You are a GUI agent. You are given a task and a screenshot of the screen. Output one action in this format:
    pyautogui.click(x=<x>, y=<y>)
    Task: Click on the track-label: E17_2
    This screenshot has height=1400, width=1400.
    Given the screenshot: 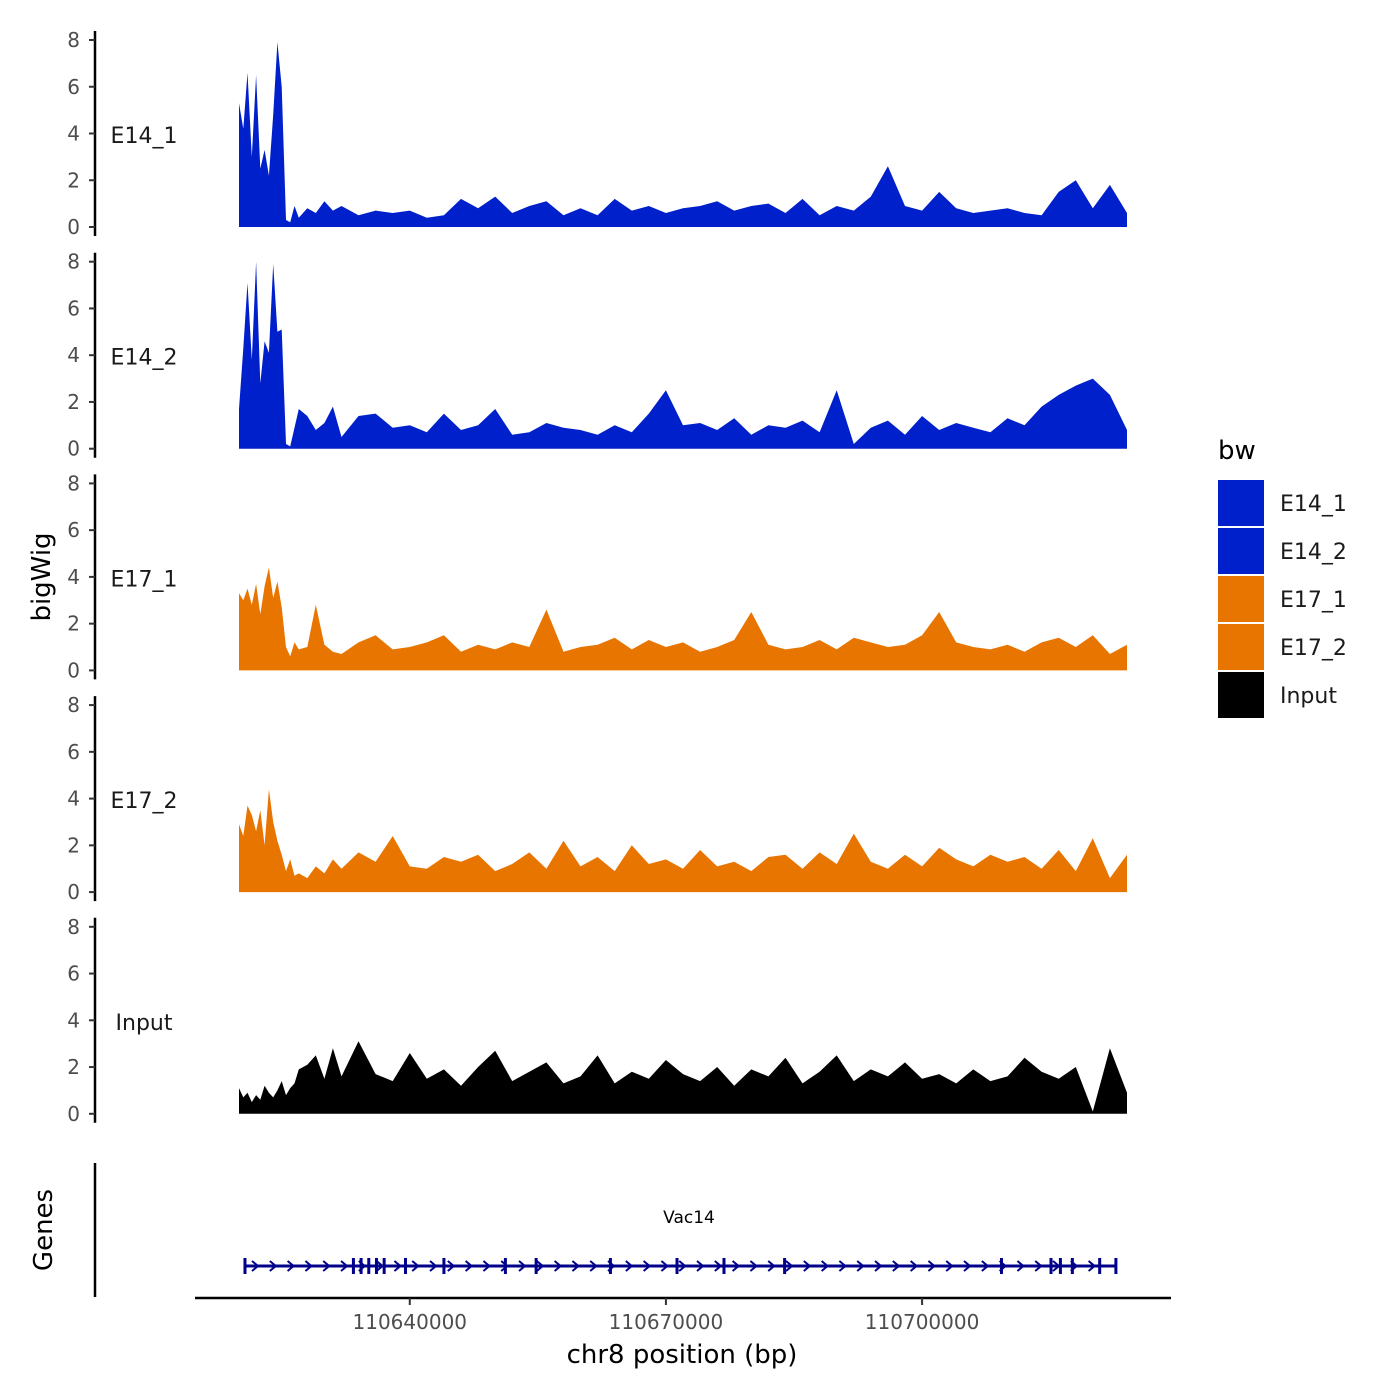 What is the action you would take?
    pyautogui.click(x=144, y=801)
    